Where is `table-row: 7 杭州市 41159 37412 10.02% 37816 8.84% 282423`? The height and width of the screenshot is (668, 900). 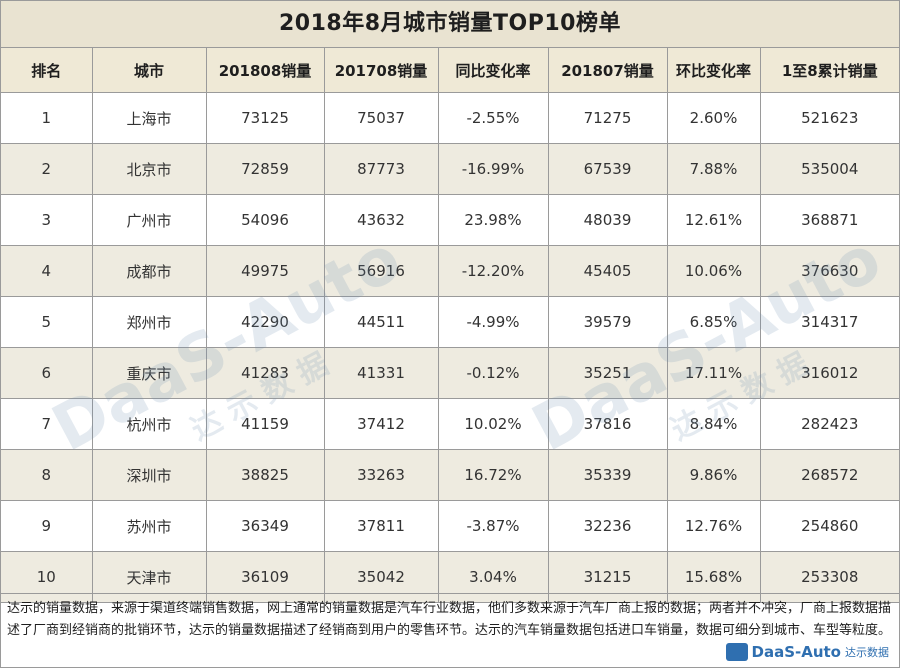 table-row: 7 杭州市 41159 37412 10.02% 37816 8.84% 282423 is located at coordinates (450, 424).